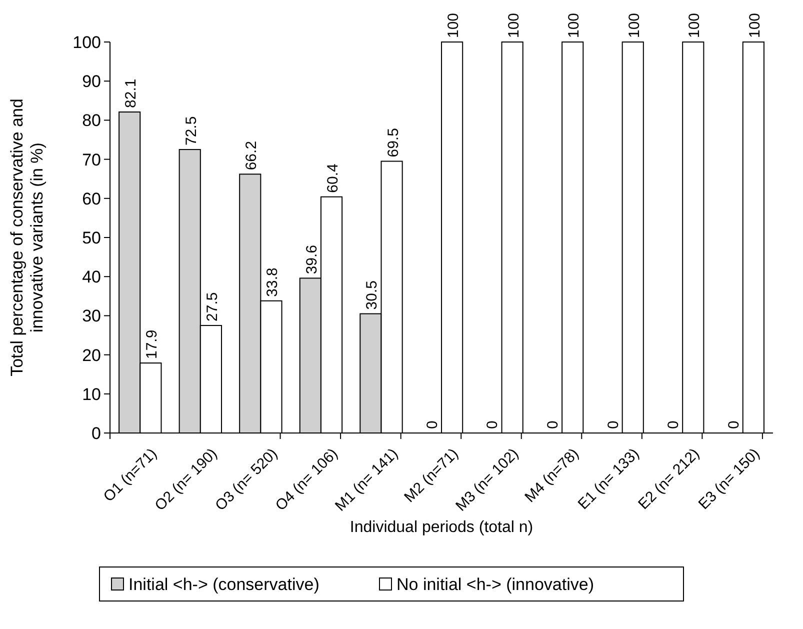 The width and height of the screenshot is (803, 629). What do you see at coordinates (311, 259) in the screenshot?
I see `data-label: 39.6` at bounding box center [311, 259].